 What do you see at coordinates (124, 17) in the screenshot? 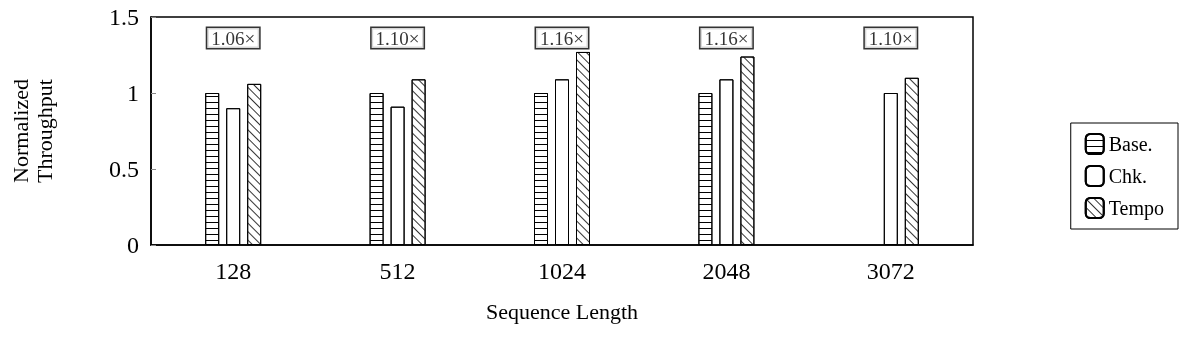
I see `y-tick-label: 1.5` at bounding box center [124, 17].